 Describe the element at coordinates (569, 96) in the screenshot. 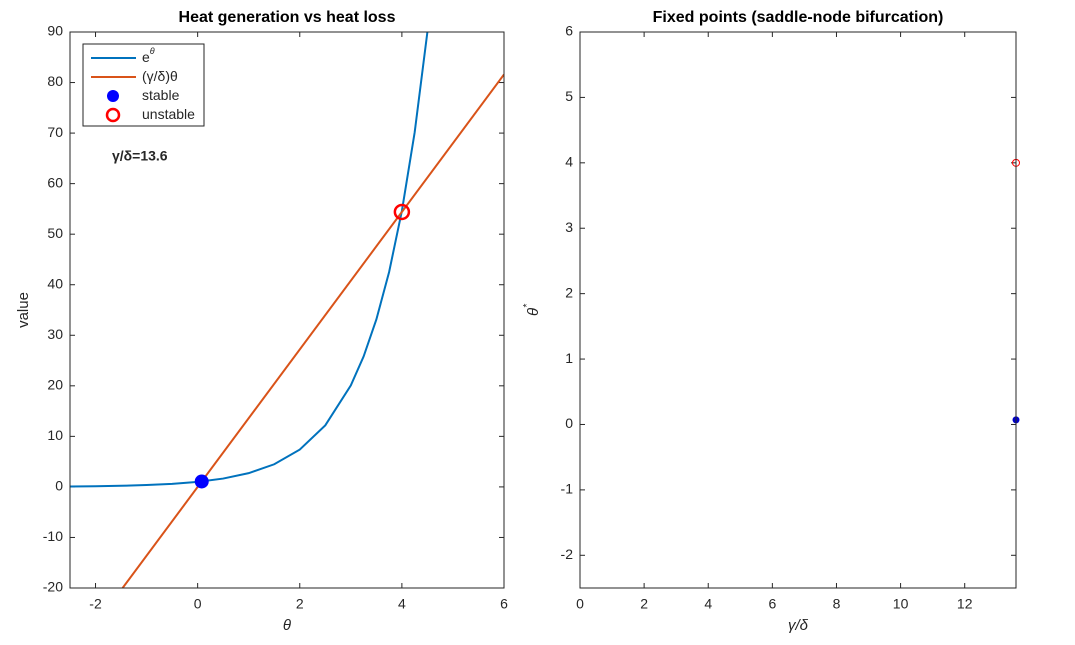

I see `y-tick-label: 5` at that location.